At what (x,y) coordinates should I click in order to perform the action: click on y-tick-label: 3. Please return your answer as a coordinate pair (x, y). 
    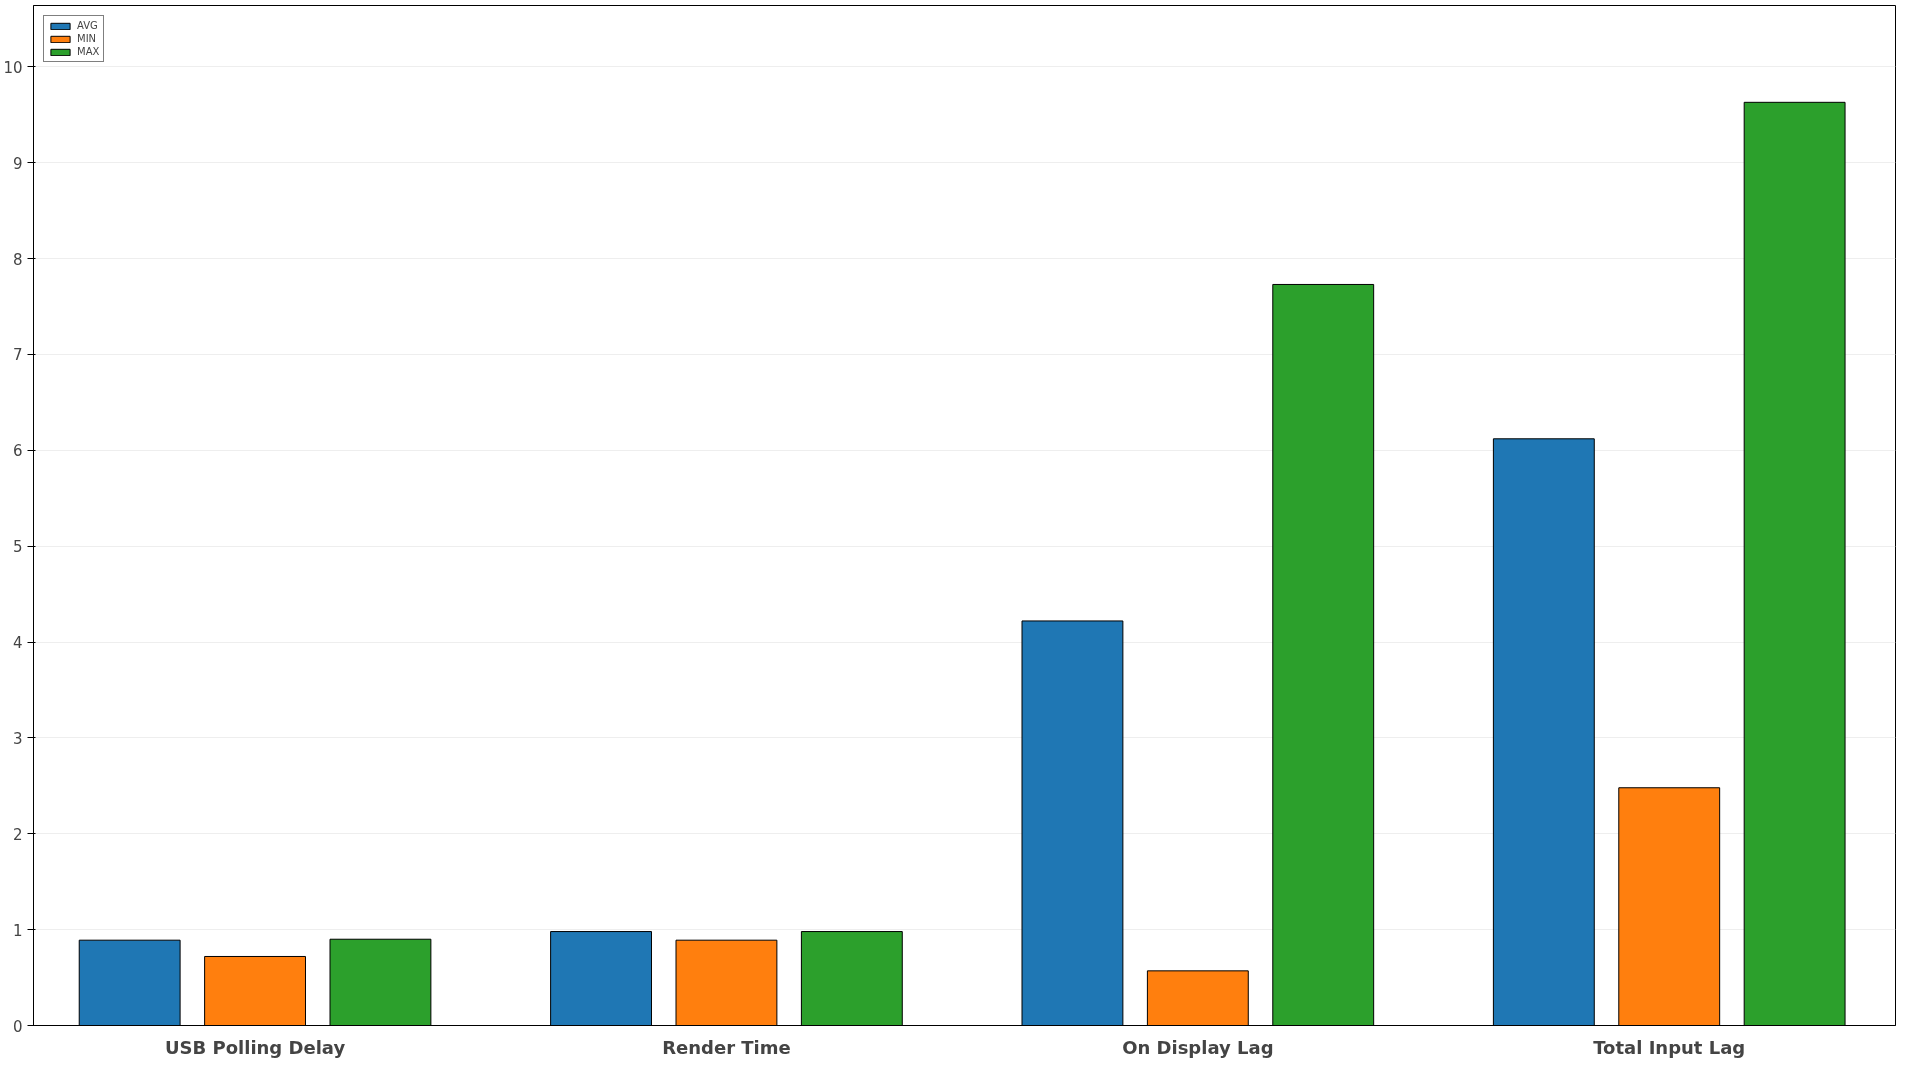
    Looking at the image, I should click on (17, 738).